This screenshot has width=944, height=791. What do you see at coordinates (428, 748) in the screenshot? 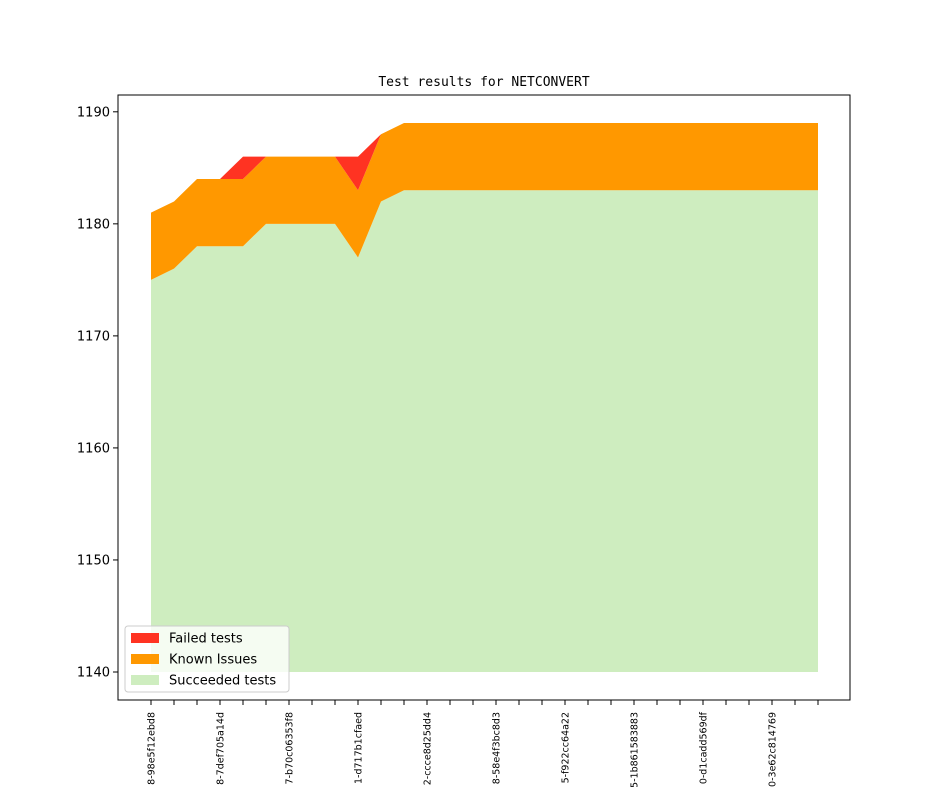
I see `x-tick-label: 2-ccce8d25dd4` at bounding box center [428, 748].